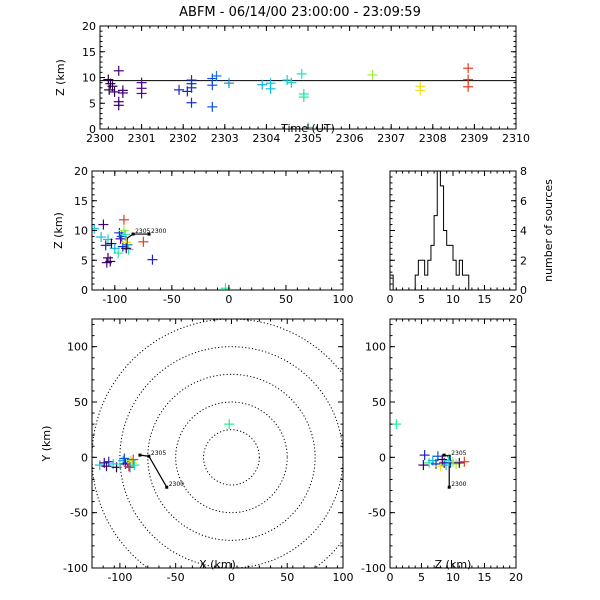 The height and width of the screenshot is (600, 600). Describe the element at coordinates (485, 577) in the screenshot. I see `x-tick-label: 15` at that location.